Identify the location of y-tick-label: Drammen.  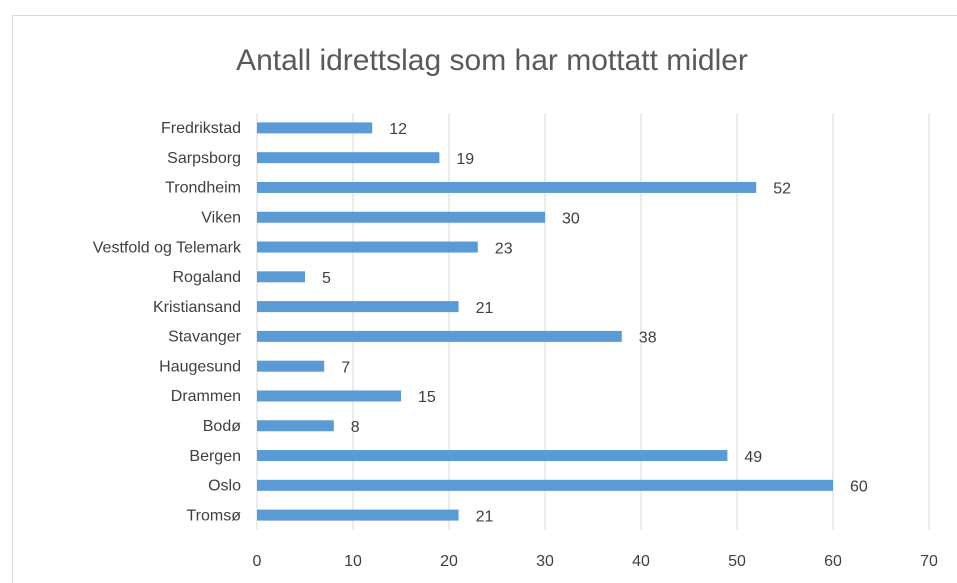
(206, 396).